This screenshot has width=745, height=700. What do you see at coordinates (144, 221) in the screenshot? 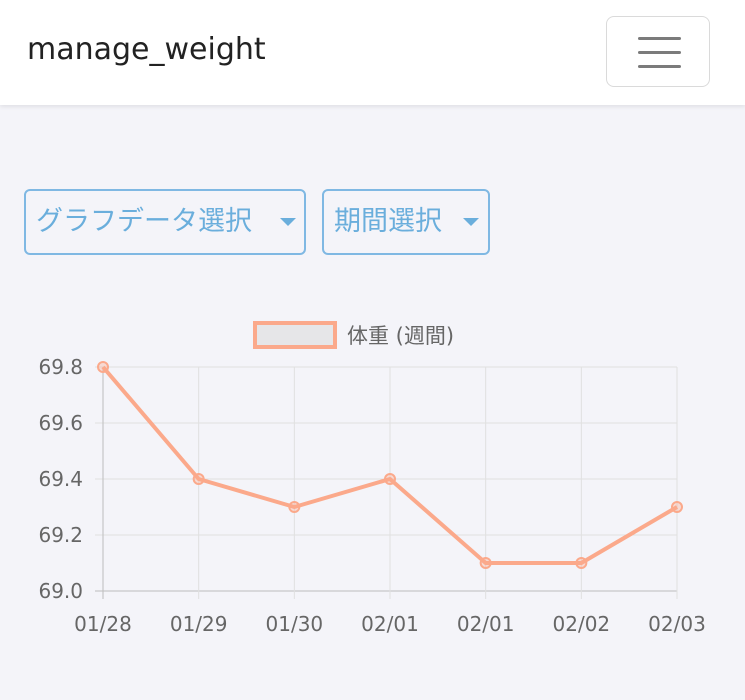
I see `graph-data-select-label: グラフデータ選択` at bounding box center [144, 221].